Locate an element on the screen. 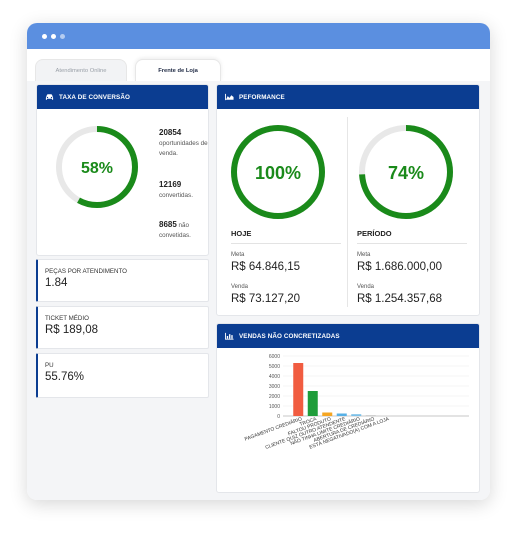  period-meta-label: Meta is located at coordinates (364, 255).